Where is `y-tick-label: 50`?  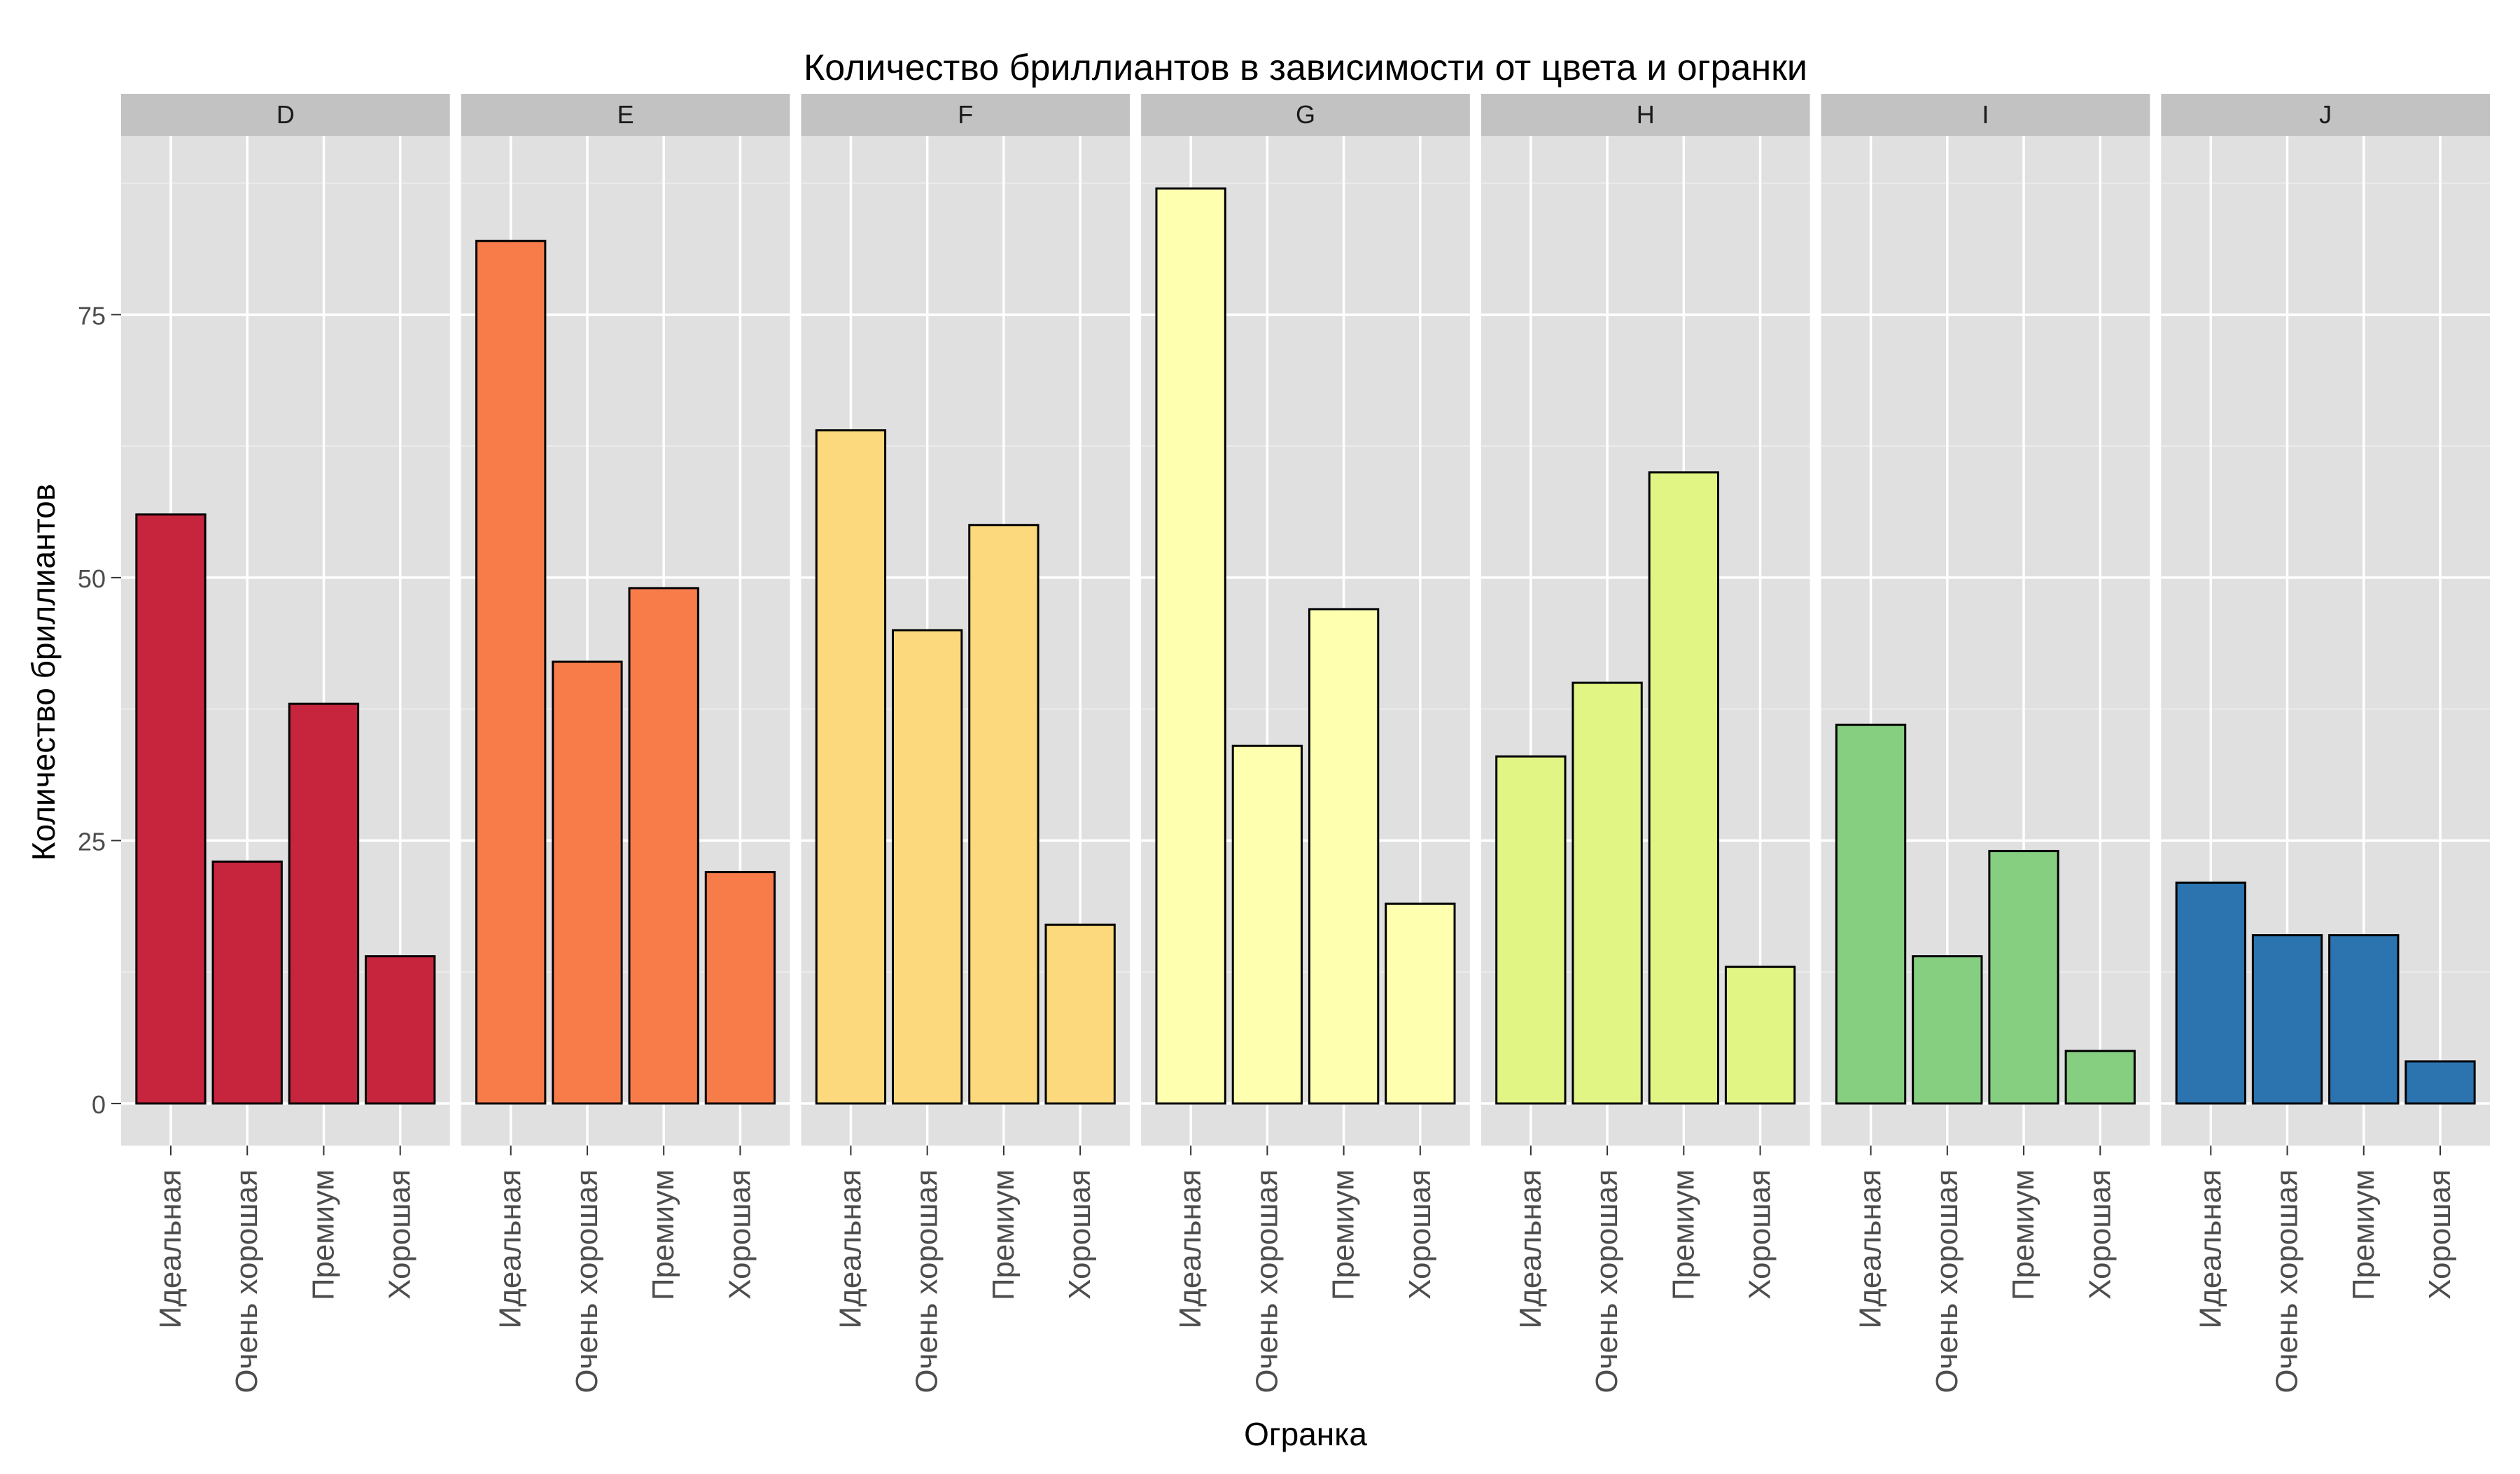 y-tick-label: 50 is located at coordinates (92, 578).